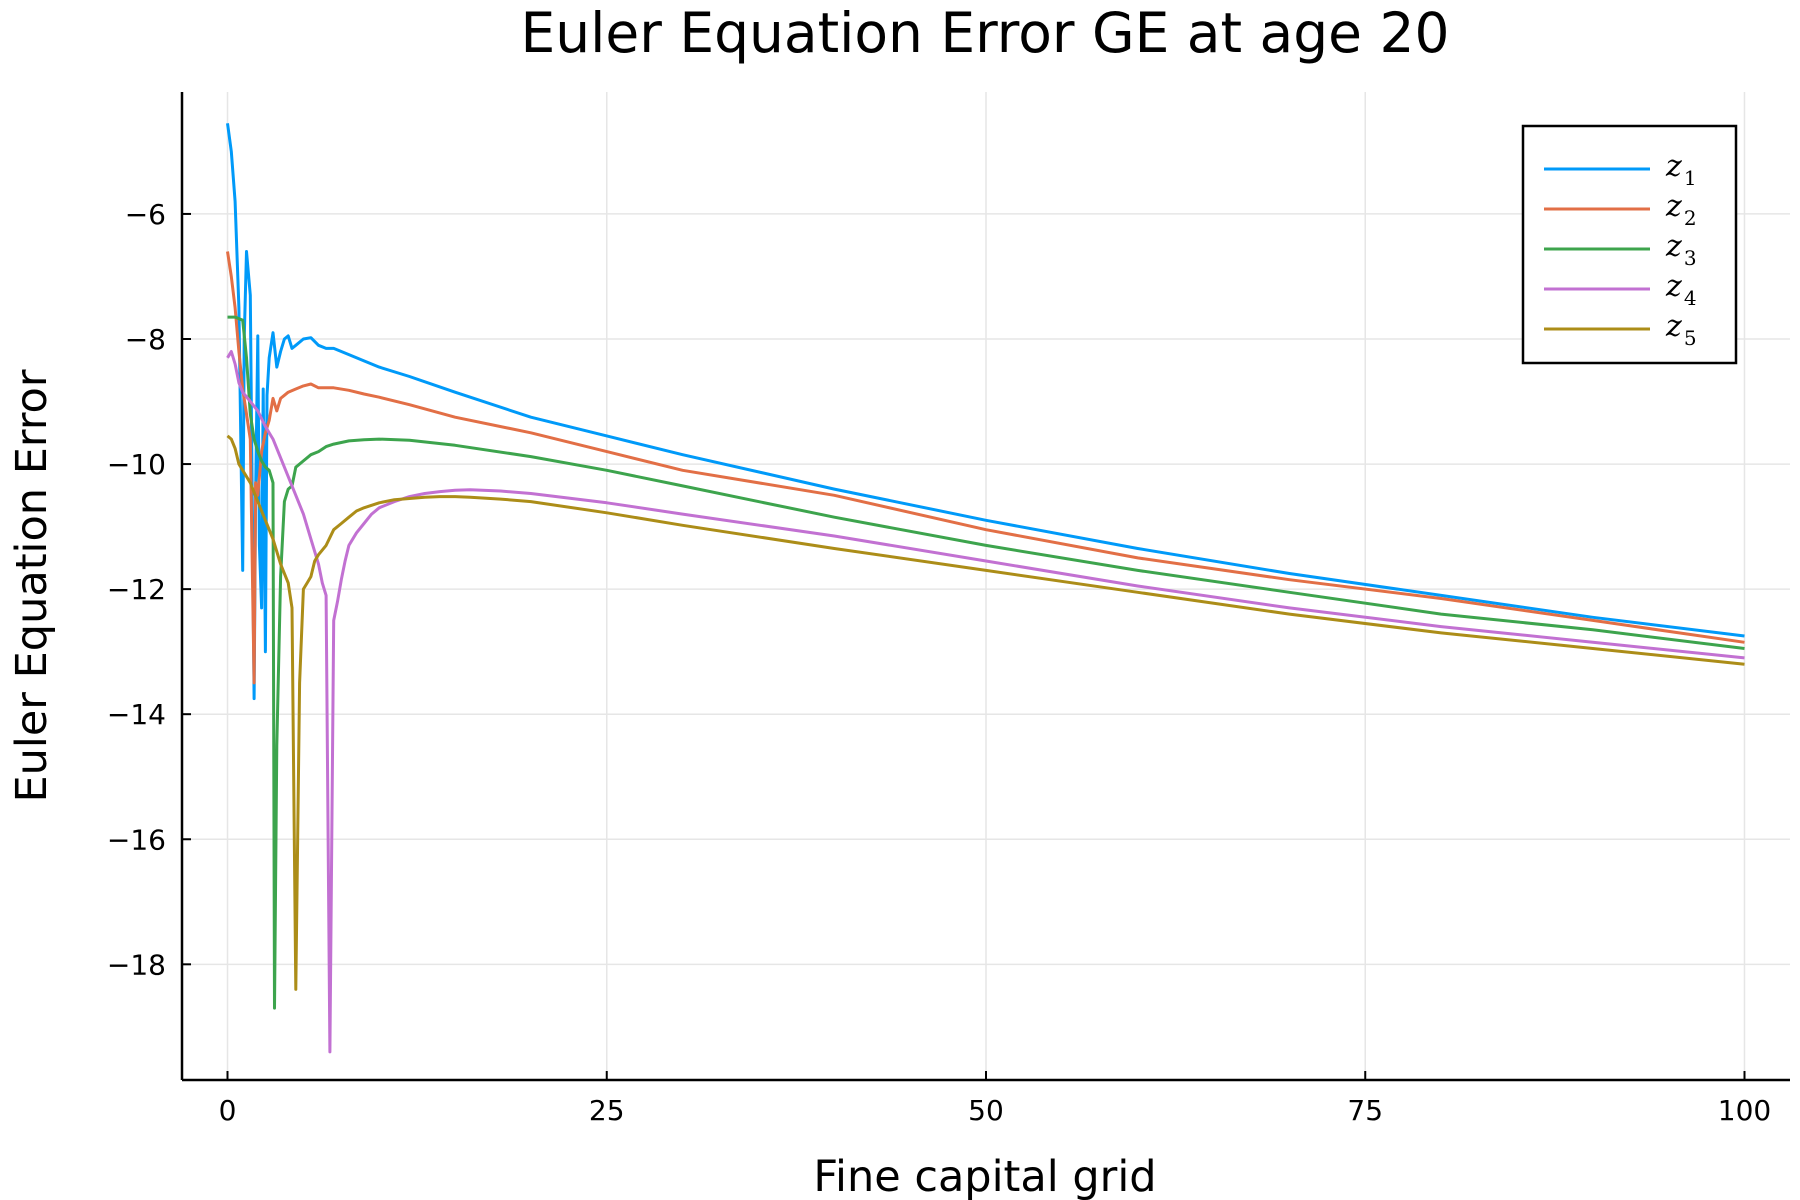 Image resolution: width=1800 pixels, height=1200 pixels. I want to click on legend-label-subscript: 4, so click(1690, 298).